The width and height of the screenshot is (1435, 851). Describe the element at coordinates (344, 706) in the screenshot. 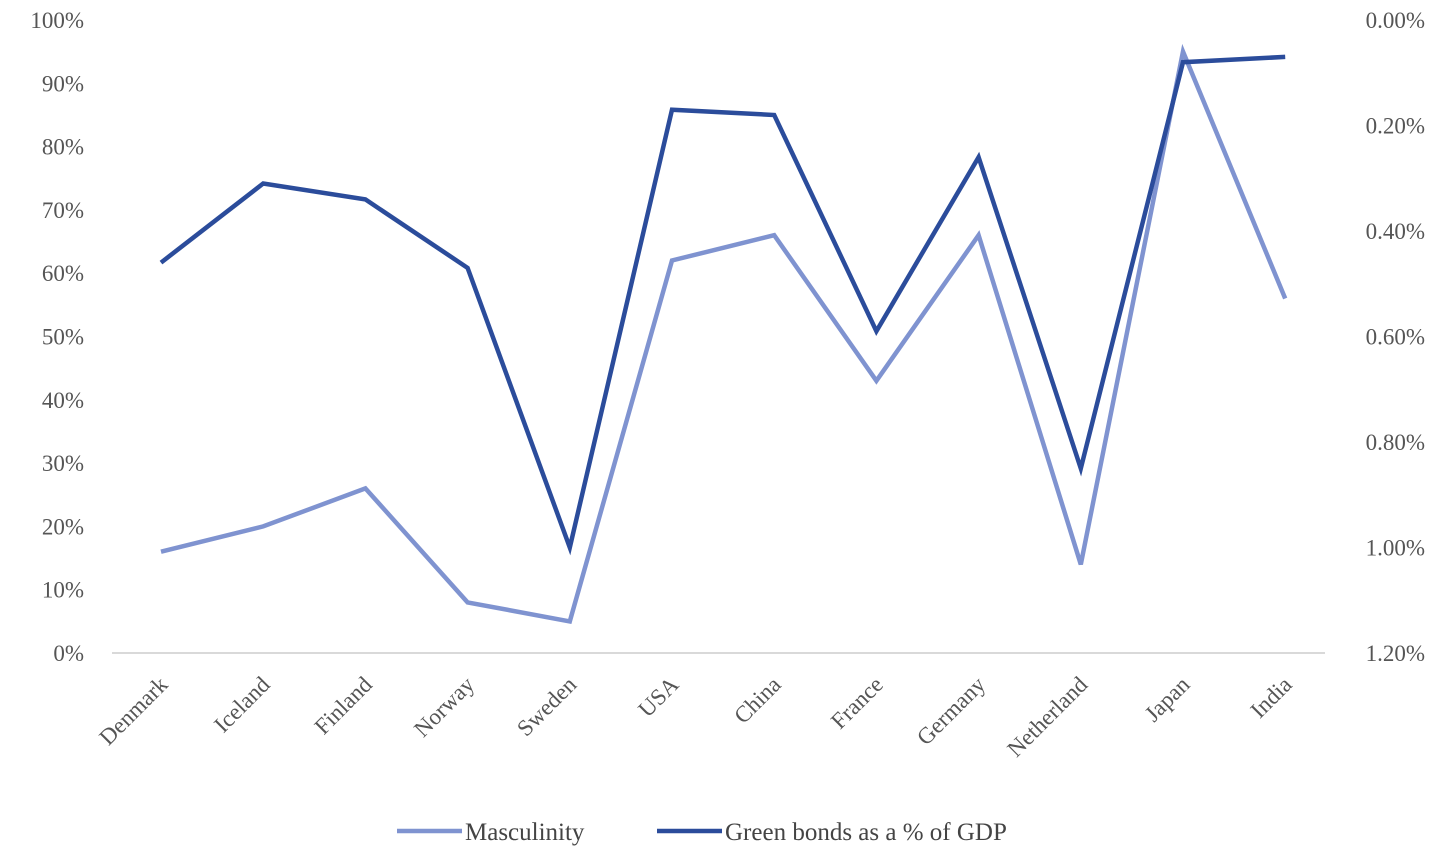

I see `x-tick-label: Finland` at that location.